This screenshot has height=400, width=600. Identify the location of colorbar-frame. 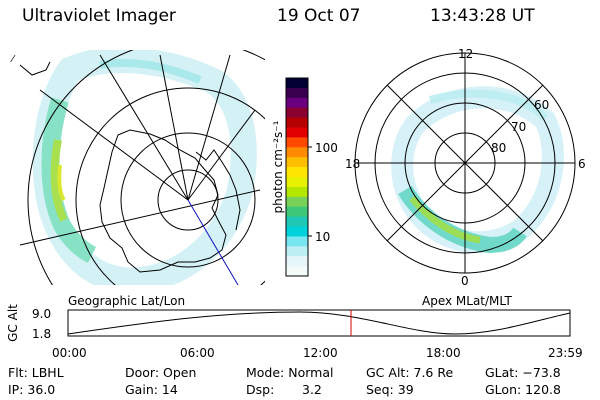
(297, 177).